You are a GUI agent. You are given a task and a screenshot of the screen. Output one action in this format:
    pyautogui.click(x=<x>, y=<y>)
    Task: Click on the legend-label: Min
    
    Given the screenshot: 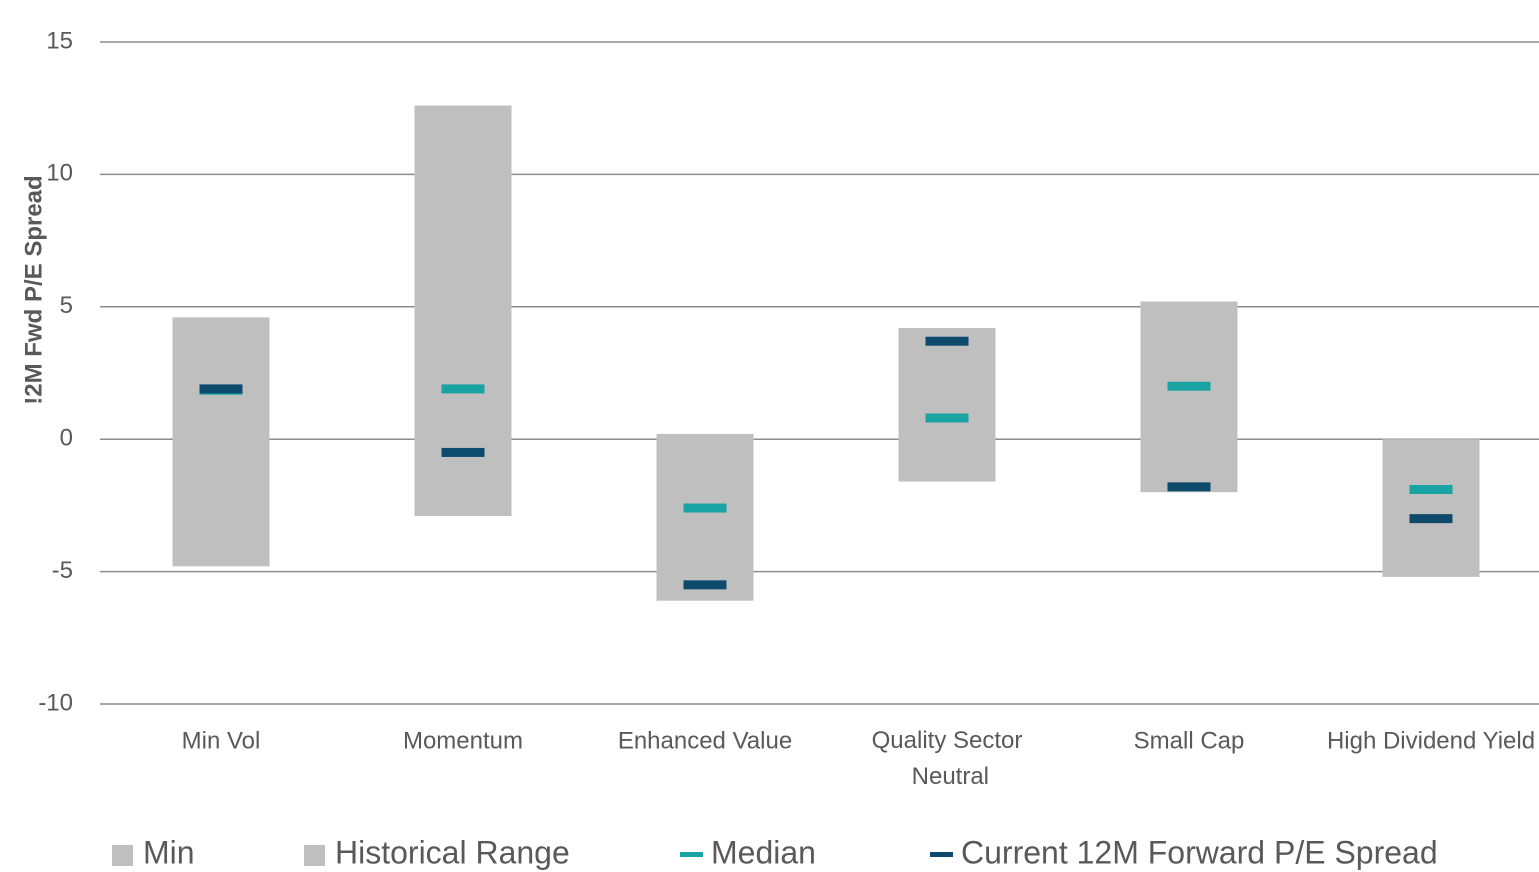 What is the action you would take?
    pyautogui.click(x=169, y=852)
    